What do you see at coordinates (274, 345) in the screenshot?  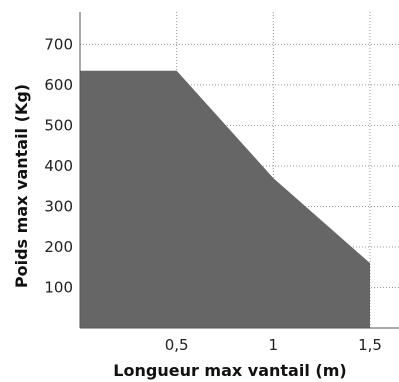 I see `x-tick-label: 1` at bounding box center [274, 345].